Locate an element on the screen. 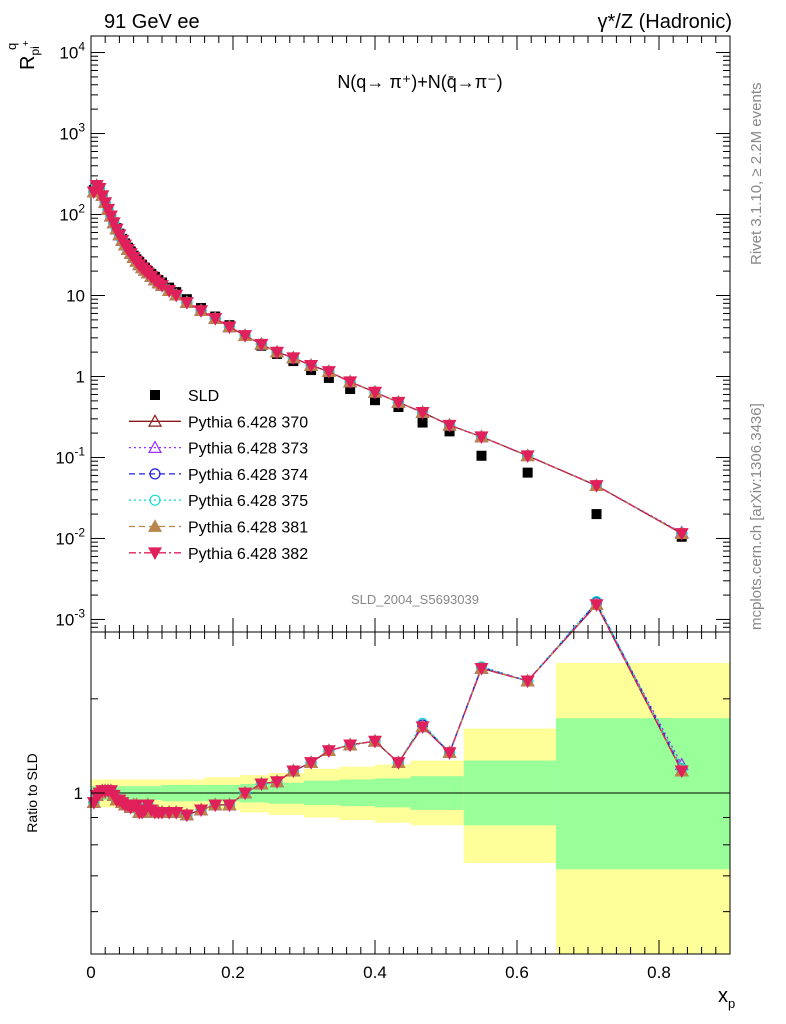 This screenshot has height=1024, width=786. main-y-tick-label: 10 is located at coordinates (75, 295).